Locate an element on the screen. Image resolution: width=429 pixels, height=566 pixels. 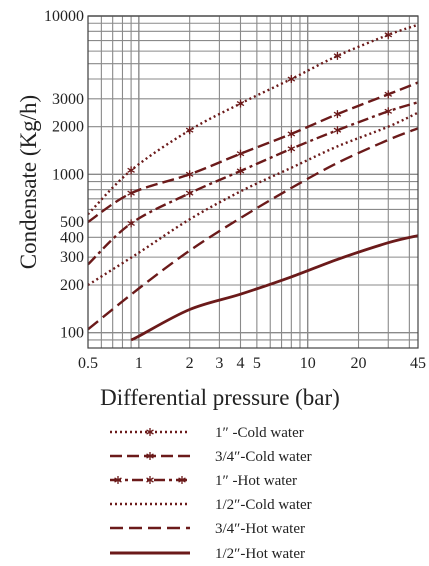
legend-label: 1/2″-Hot water is located at coordinates (260, 554).